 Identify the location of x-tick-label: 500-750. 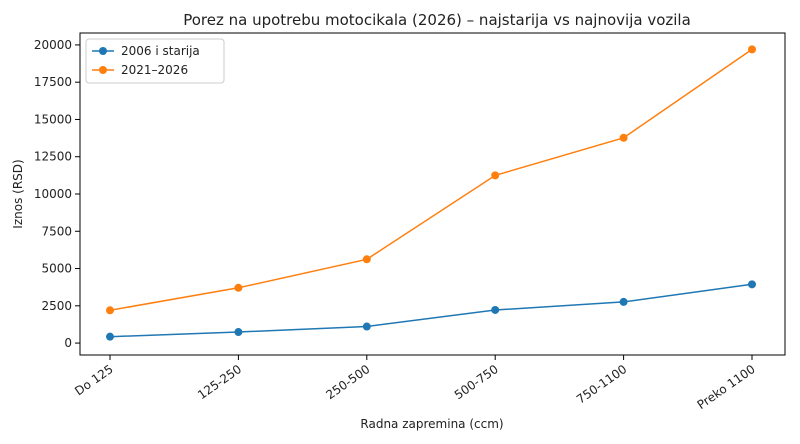
(476, 382).